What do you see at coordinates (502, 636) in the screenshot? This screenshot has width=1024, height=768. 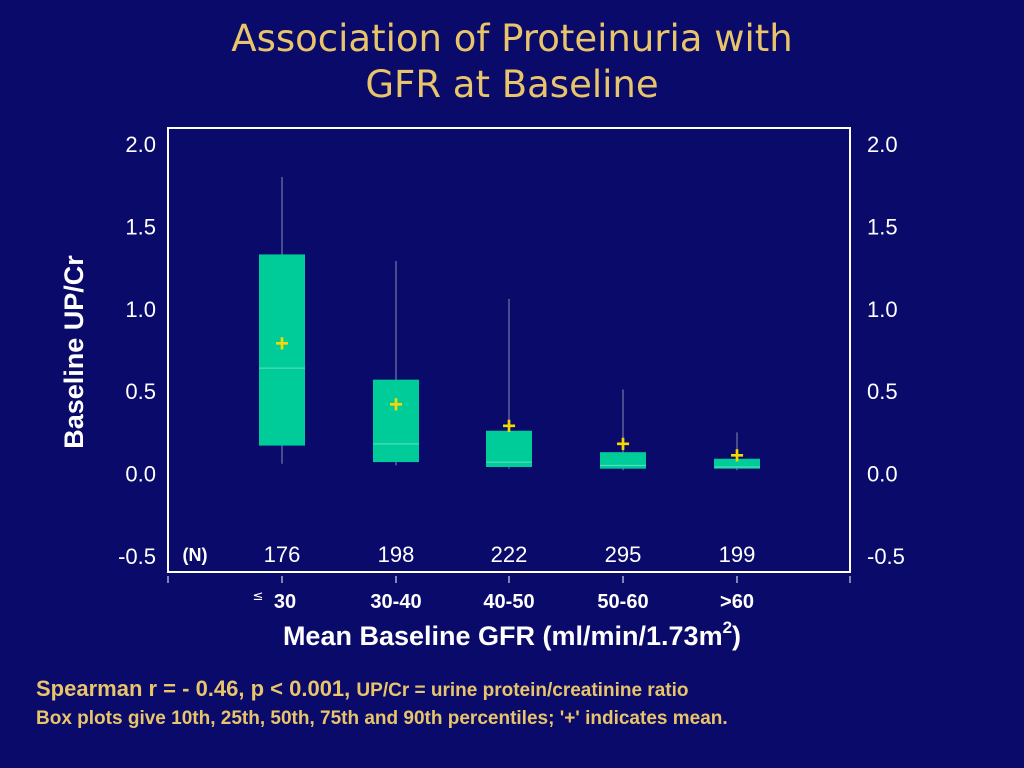 I see `x-axis-label-main: Mean Baseline GFR (ml/min/1.73m` at bounding box center [502, 636].